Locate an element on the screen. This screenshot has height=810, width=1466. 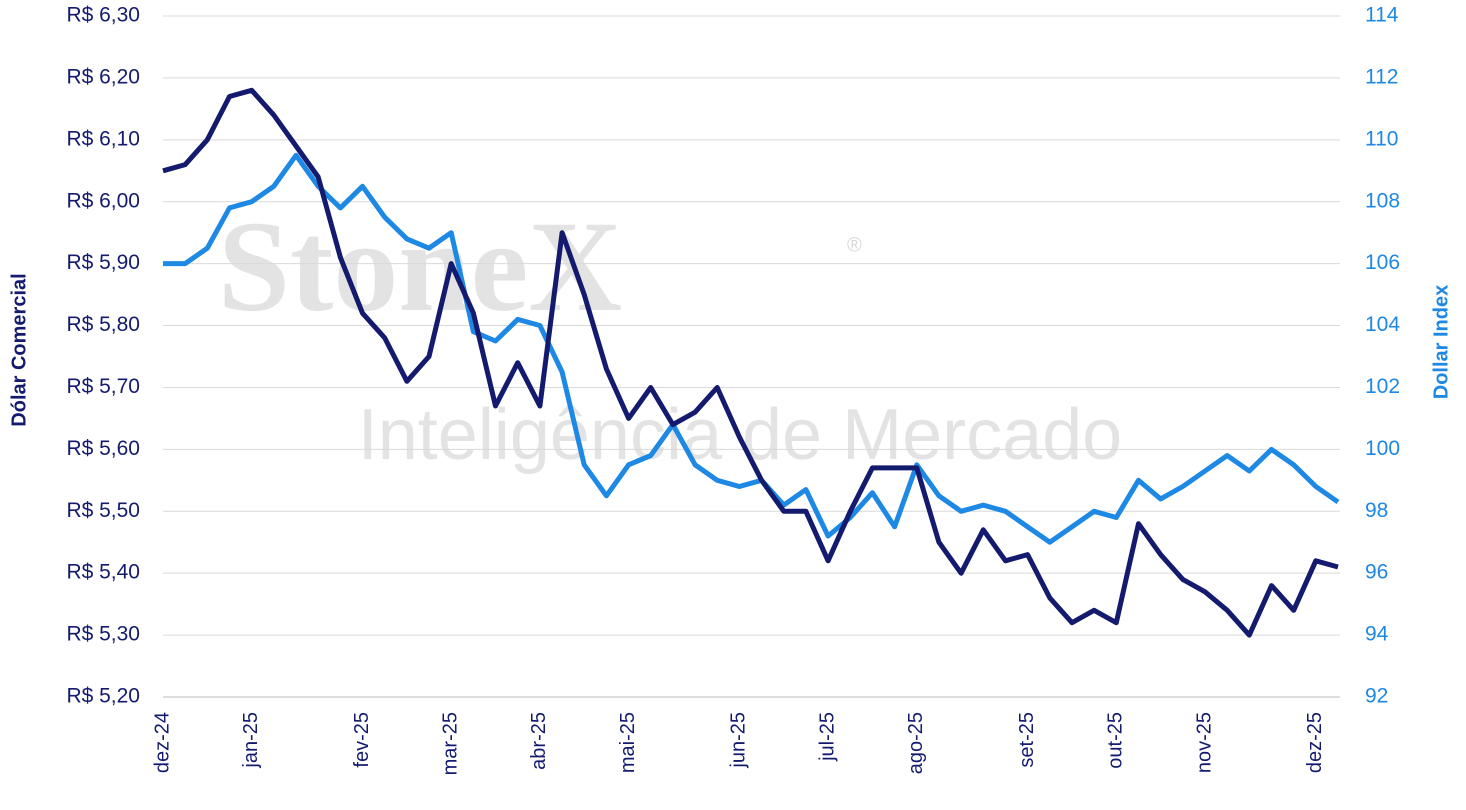
y2-tick-label: 112 is located at coordinates (1381, 76).